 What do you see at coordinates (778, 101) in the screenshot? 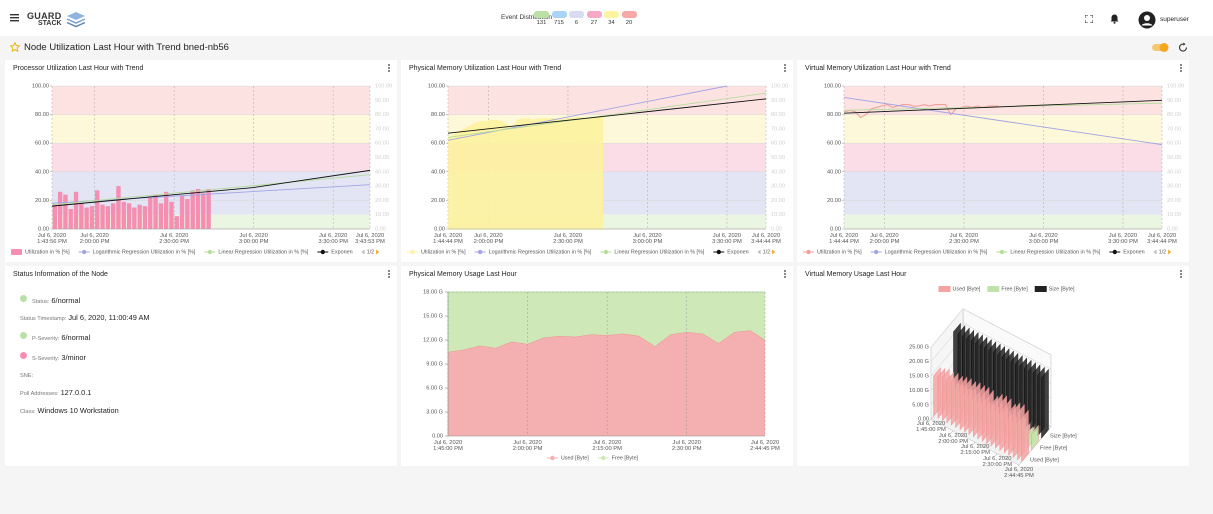
I see `y2-tick-label: 90.00` at bounding box center [778, 101].